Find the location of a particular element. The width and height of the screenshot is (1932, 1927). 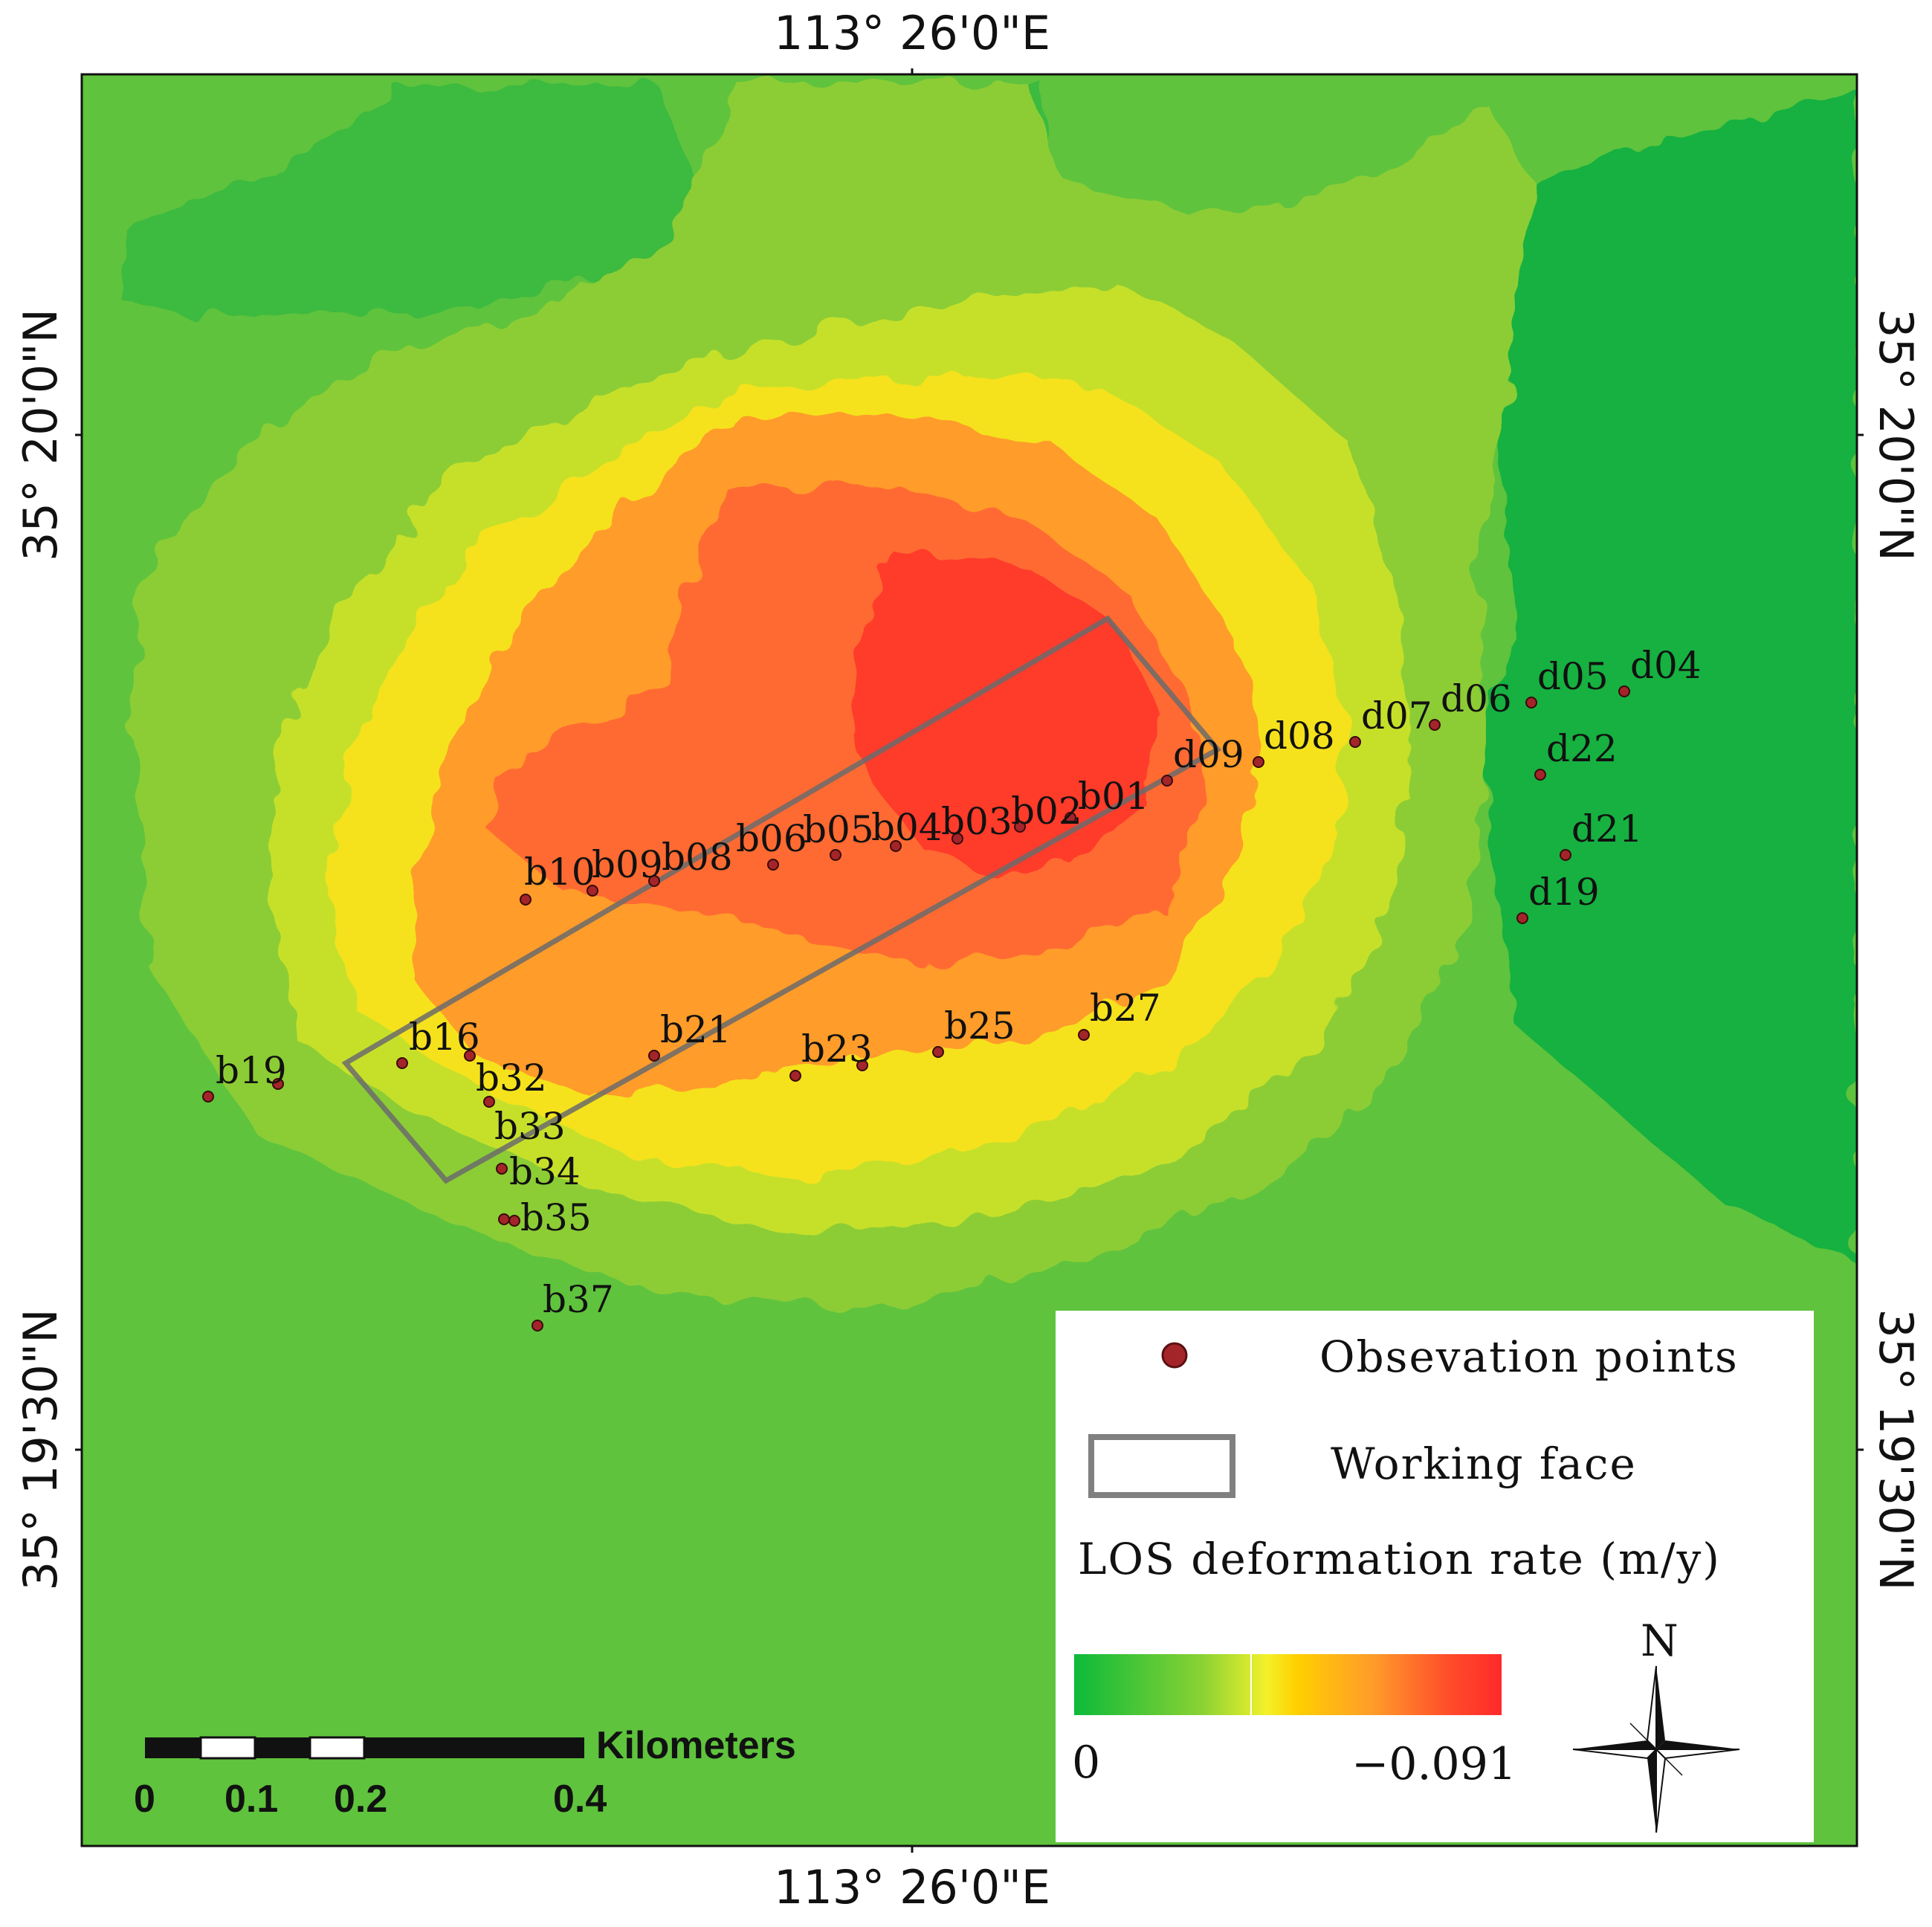

legend-ramp-title: LOS deformation rate (m/y) is located at coordinates (1400, 1559).